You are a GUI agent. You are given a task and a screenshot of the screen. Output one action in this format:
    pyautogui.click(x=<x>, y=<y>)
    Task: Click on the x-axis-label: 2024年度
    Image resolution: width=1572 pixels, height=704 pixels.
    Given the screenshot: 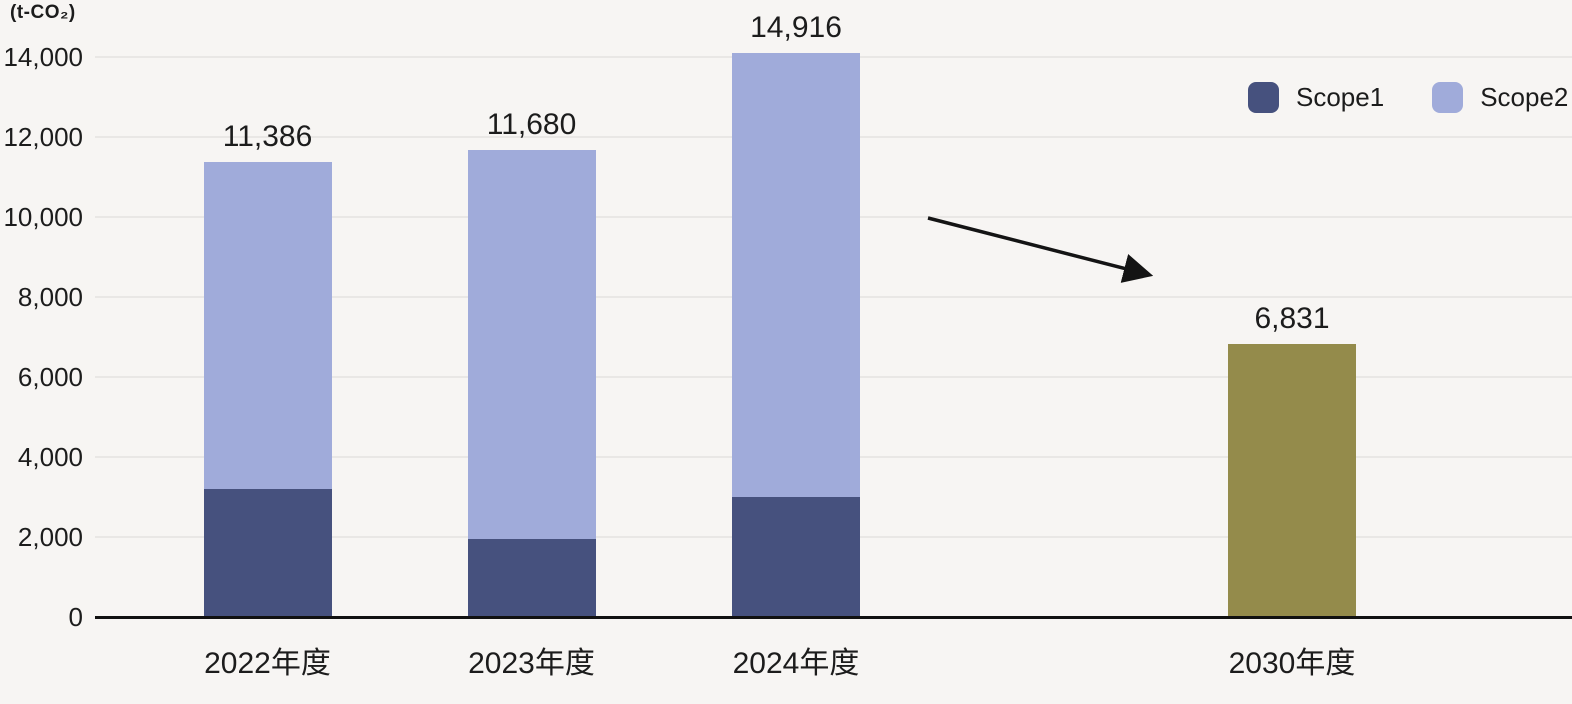 What is the action you would take?
    pyautogui.click(x=796, y=663)
    